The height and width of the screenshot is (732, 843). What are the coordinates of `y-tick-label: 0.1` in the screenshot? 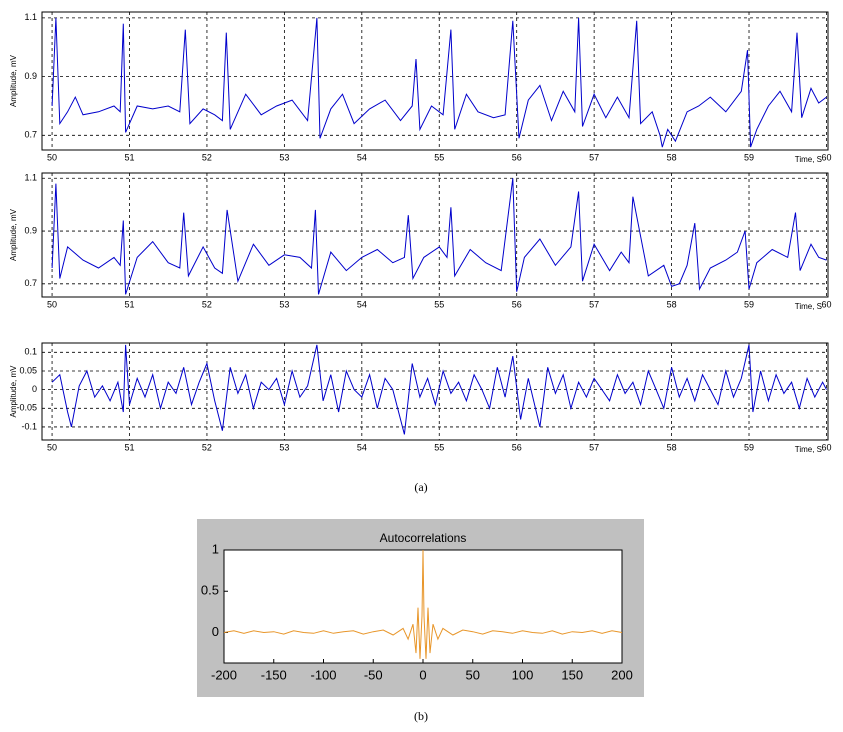 It's located at (30, 352).